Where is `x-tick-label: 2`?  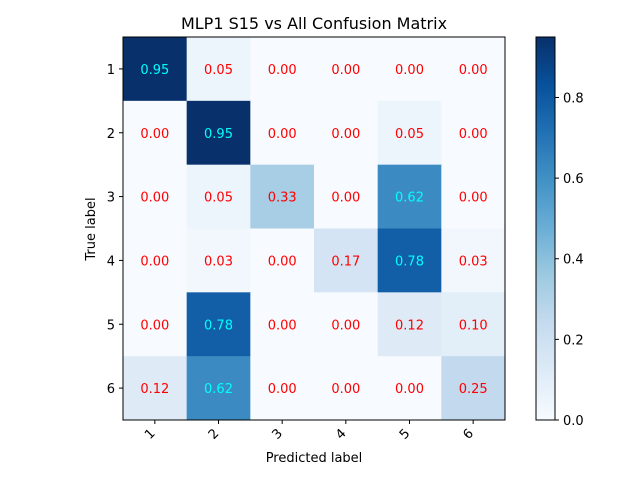 x-tick-label: 2 is located at coordinates (214, 434).